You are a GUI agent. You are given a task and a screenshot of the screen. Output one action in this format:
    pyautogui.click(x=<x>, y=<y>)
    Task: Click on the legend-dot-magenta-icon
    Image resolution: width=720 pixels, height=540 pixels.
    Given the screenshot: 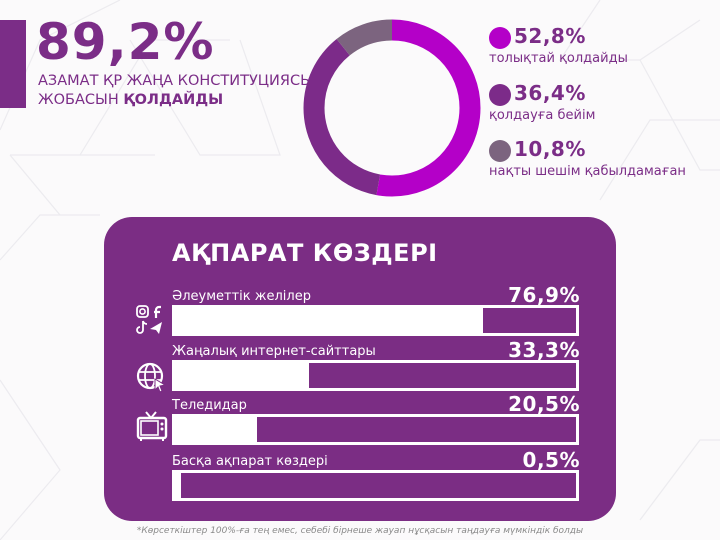 What is the action you would take?
    pyautogui.click(x=500, y=38)
    